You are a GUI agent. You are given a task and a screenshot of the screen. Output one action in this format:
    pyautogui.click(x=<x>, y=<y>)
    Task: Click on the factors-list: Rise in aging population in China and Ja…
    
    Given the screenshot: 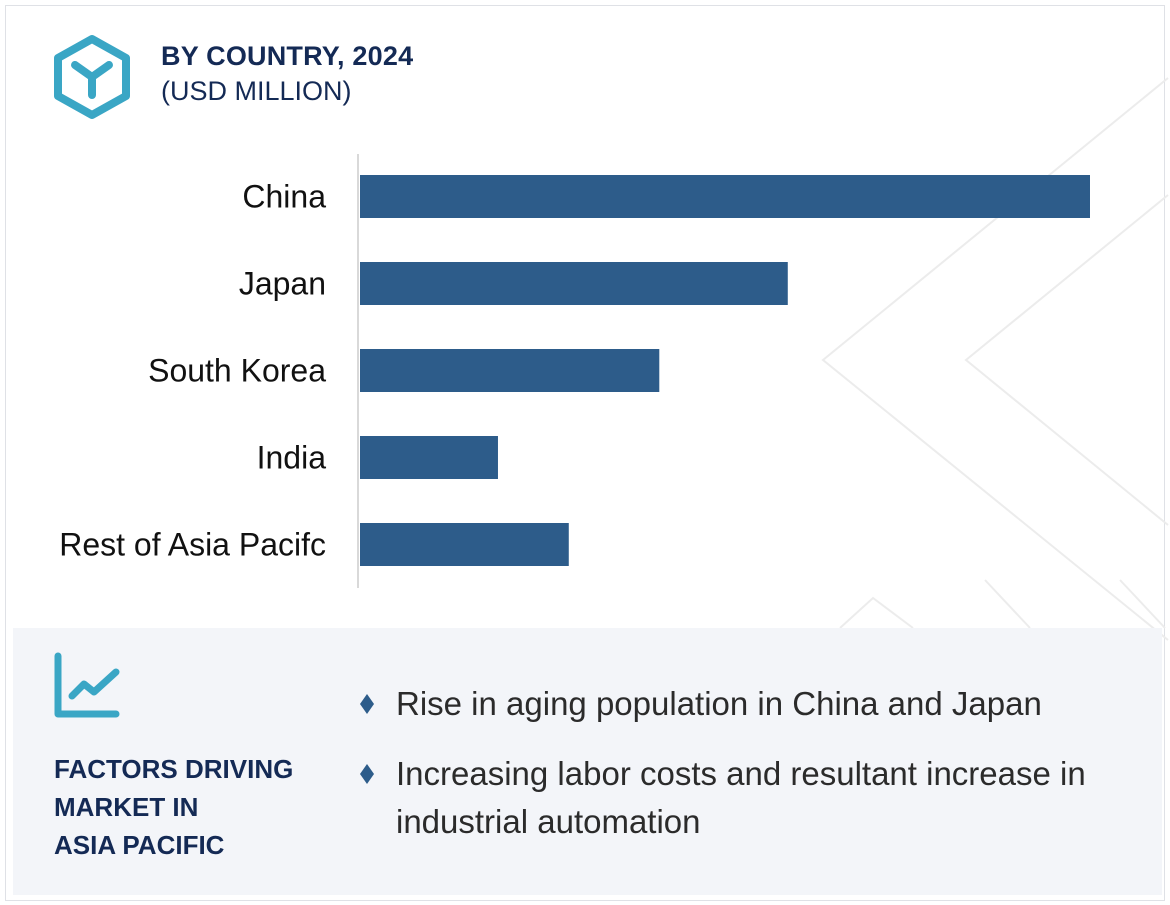 What is the action you would take?
    pyautogui.click(x=756, y=774)
    